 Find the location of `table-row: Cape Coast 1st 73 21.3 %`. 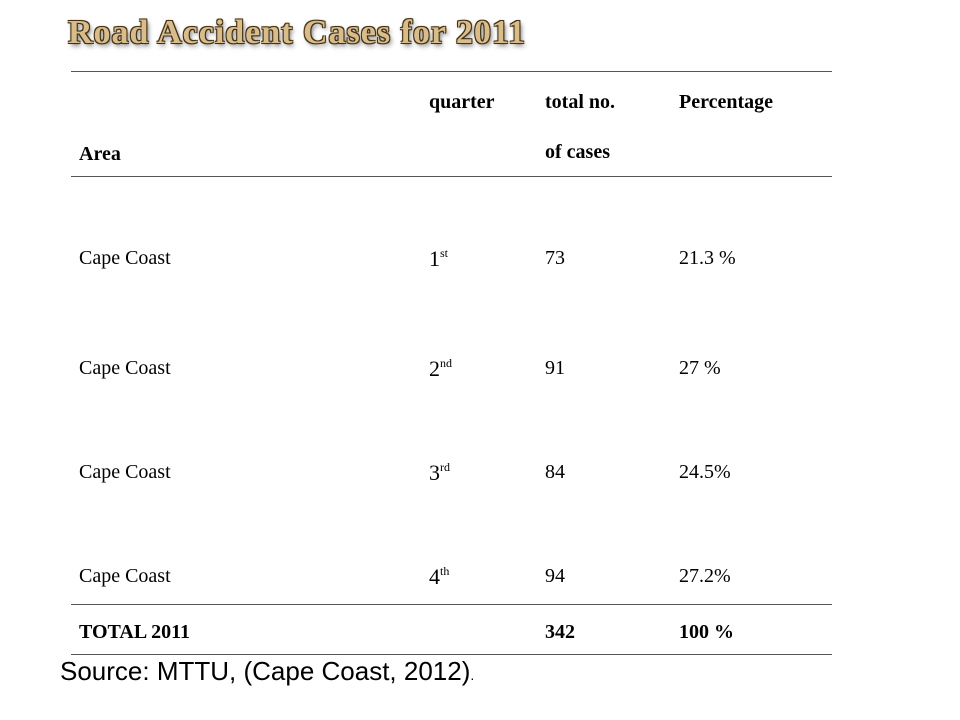

table-row: Cape Coast 1st 73 21.3 % is located at coordinates (451, 232).